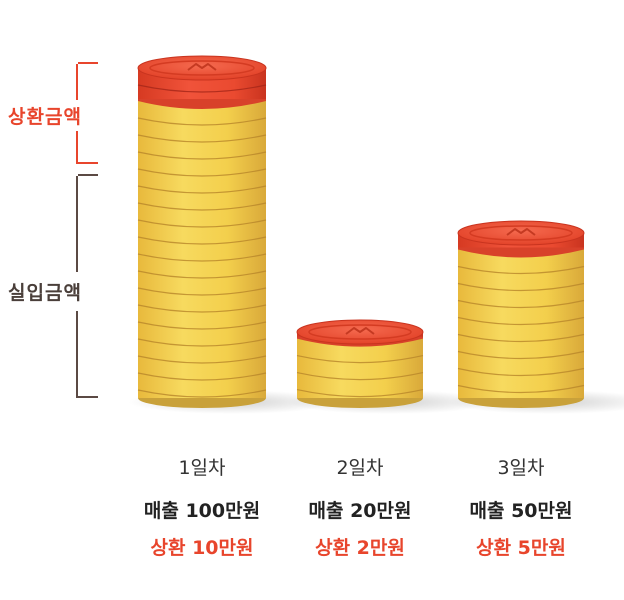 The width and height of the screenshot is (624, 600). Describe the element at coordinates (521, 548) in the screenshot. I see `caption-repay: 상환 5만원` at that location.